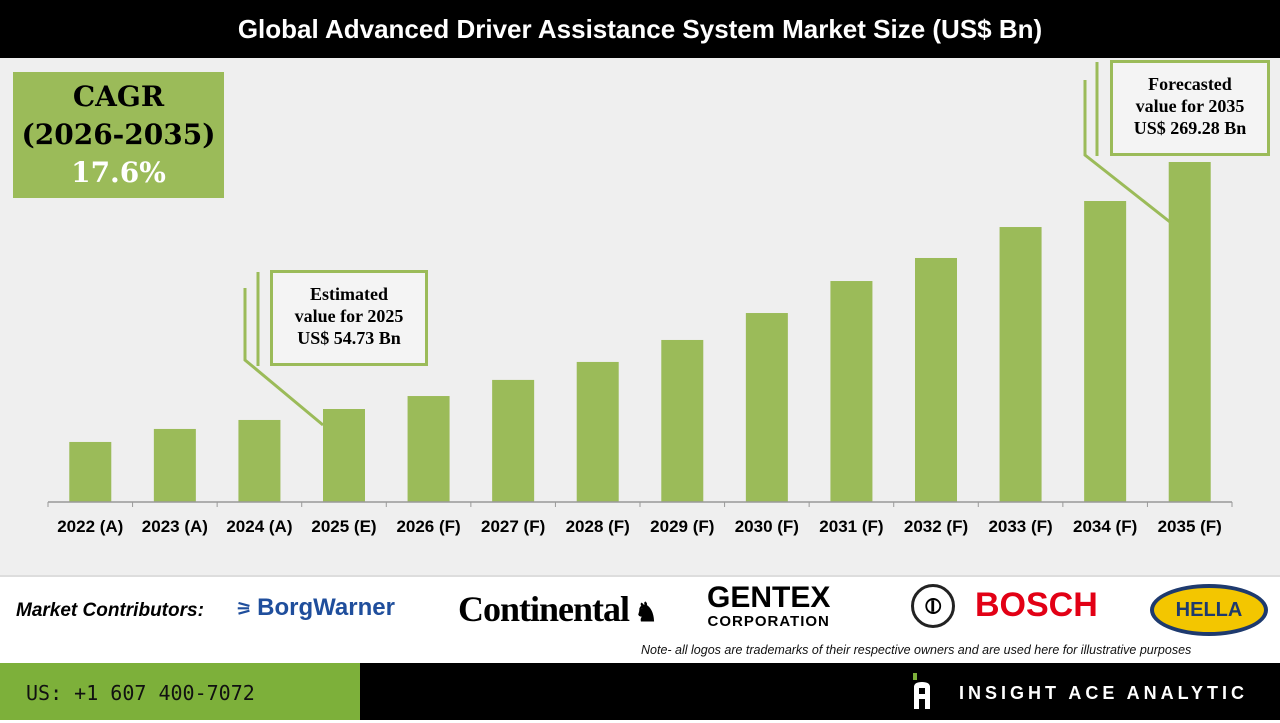 The height and width of the screenshot is (723, 1280). Describe the element at coordinates (513, 440) in the screenshot. I see `bar-2027-f` at that location.